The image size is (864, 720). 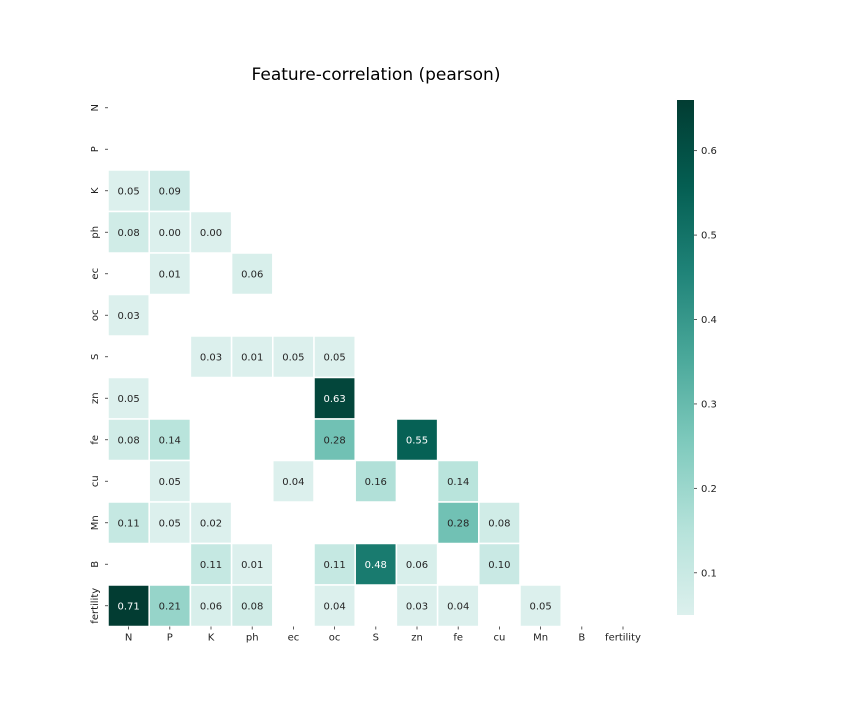 I want to click on y-tick-label: S, so click(x=95, y=357).